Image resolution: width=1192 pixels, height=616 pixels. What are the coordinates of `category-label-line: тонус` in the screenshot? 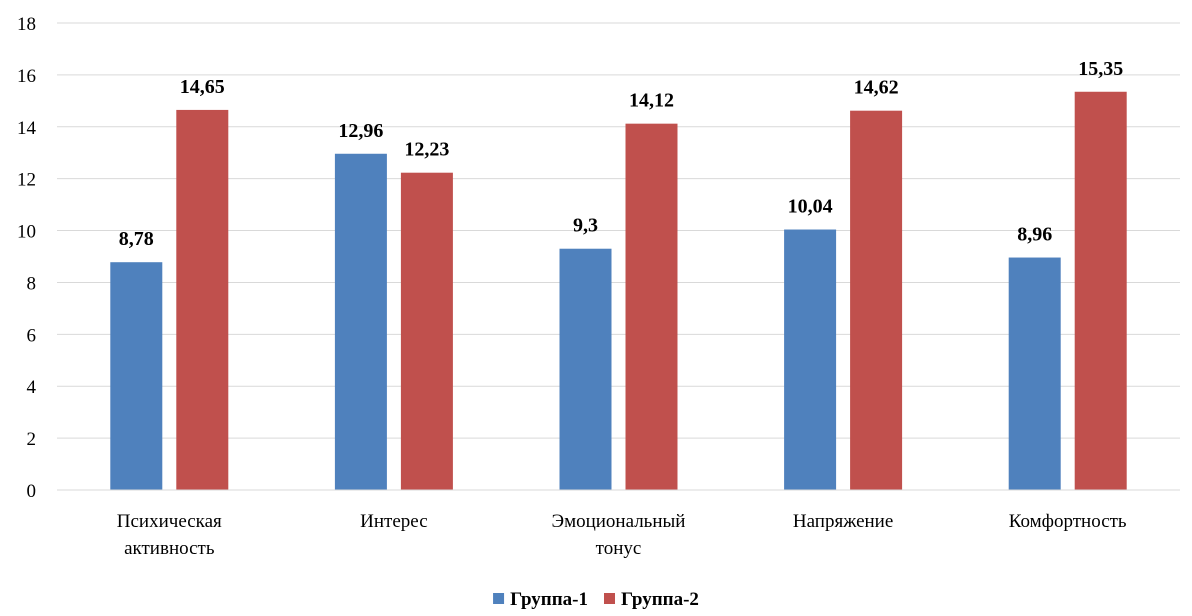 It's located at (619, 548).